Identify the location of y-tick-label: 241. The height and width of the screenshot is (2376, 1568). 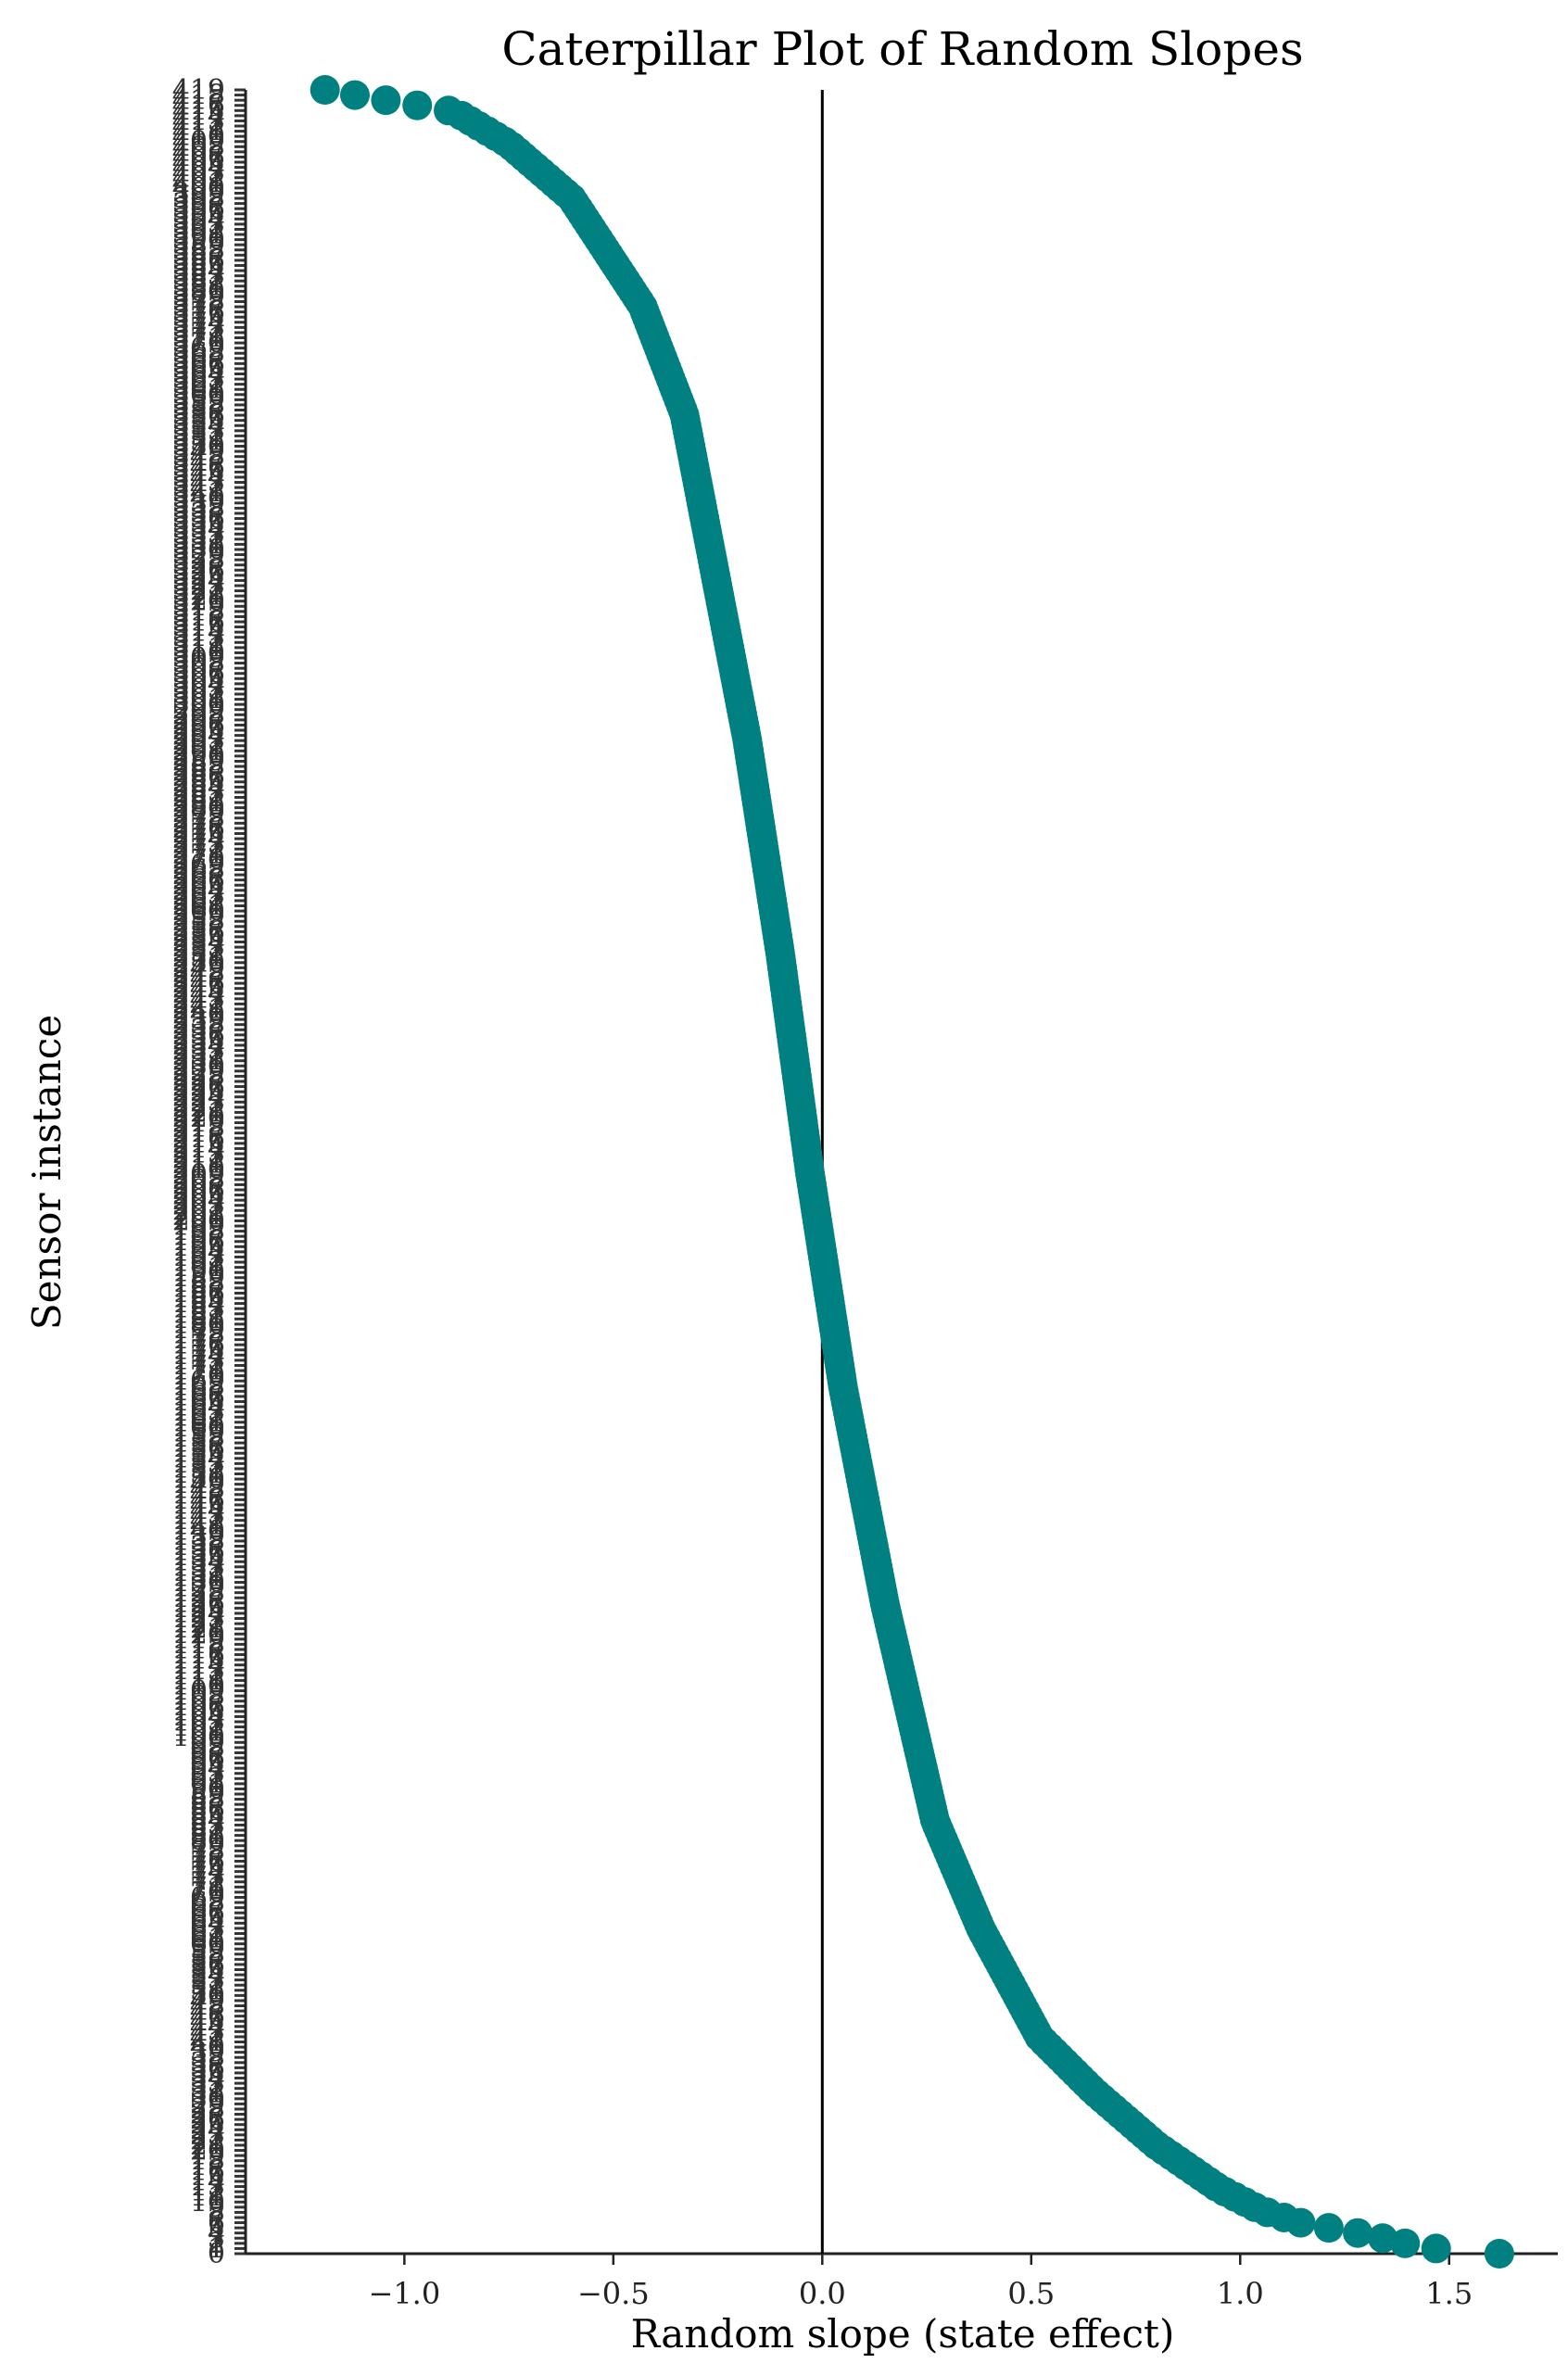
(198, 1009).